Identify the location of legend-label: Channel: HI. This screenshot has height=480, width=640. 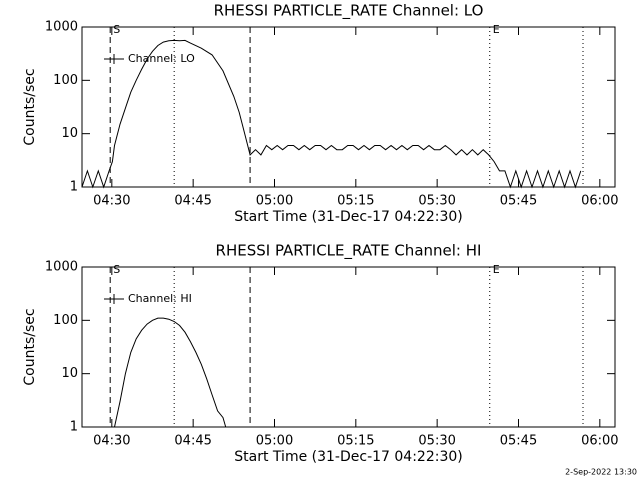
(160, 298).